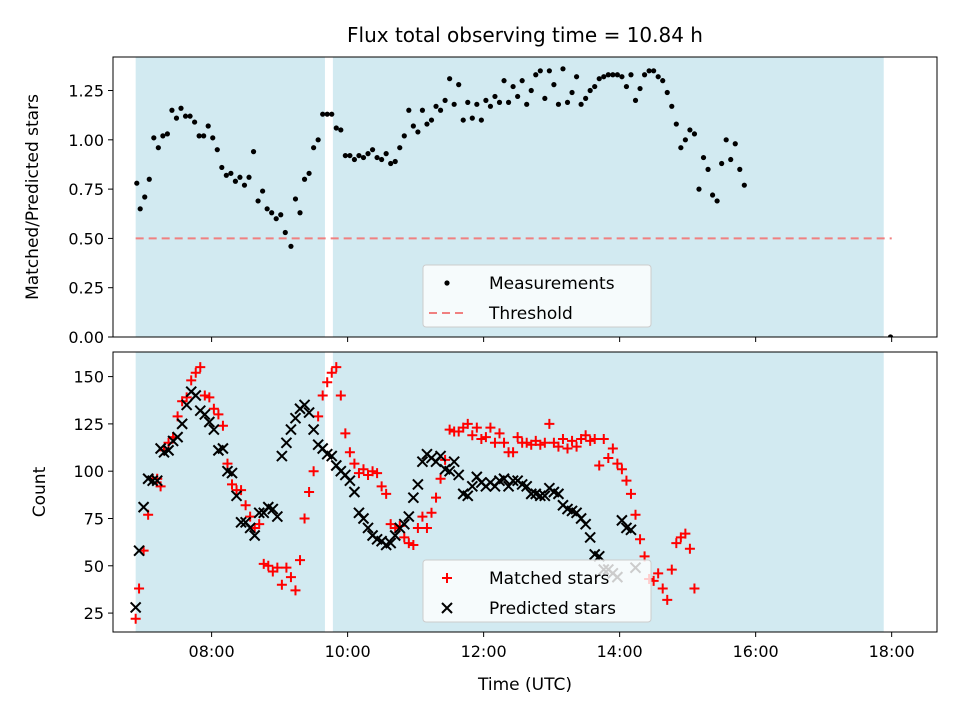 This screenshot has width=960, height=720. Describe the element at coordinates (447, 283) in the screenshot. I see `legend-measurement-marker` at that location.